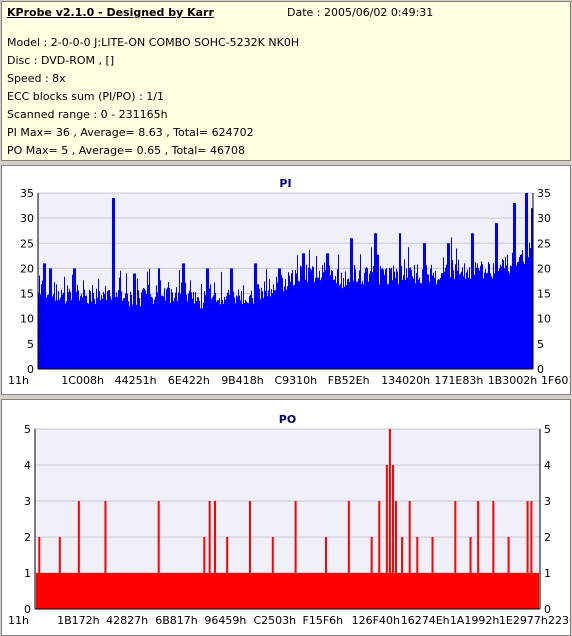 The width and height of the screenshot is (572, 636). I want to click on y-tick-label-left: 2, so click(27, 537).